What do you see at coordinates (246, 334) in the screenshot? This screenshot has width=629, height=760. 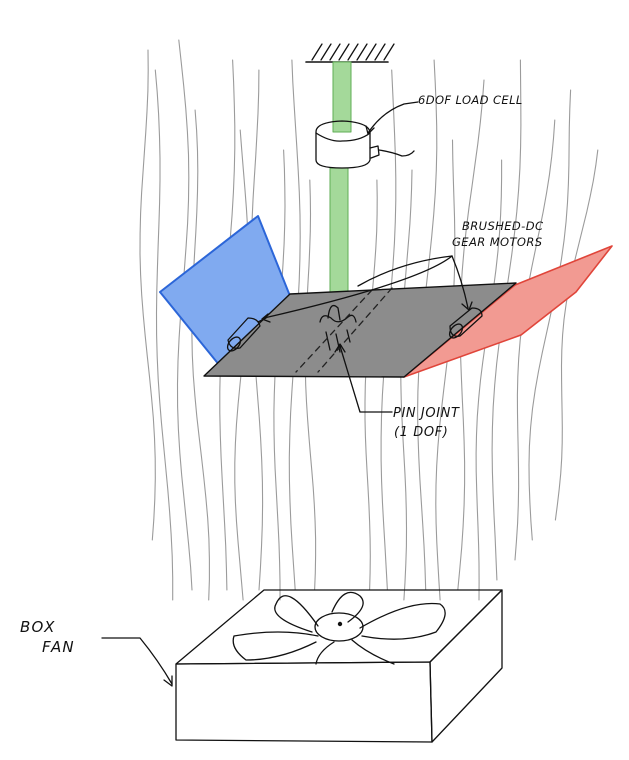 I see `left-motor` at bounding box center [246, 334].